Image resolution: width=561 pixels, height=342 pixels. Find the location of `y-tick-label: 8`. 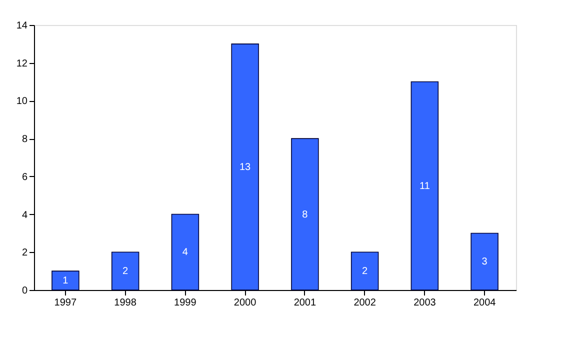

y-tick-label: 8 is located at coordinates (25, 140).